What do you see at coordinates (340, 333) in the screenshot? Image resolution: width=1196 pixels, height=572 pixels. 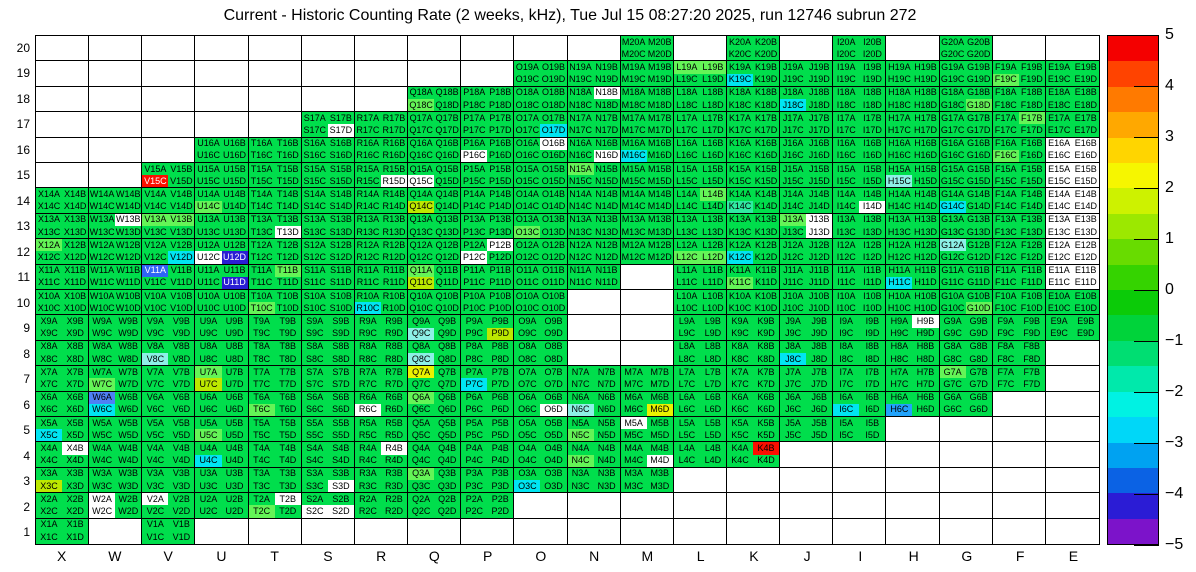 I see `cell-label-S9D: S9D` at bounding box center [340, 333].